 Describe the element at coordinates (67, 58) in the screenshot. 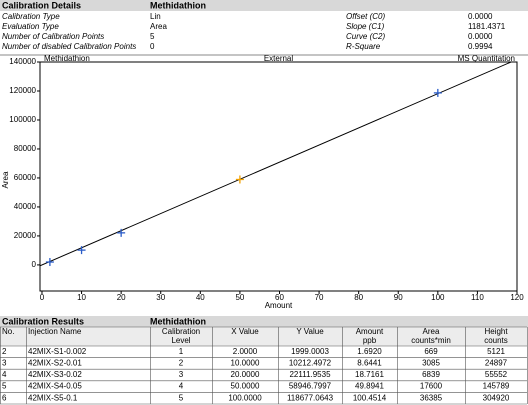

I see `chart-title: Methidathion` at that location.